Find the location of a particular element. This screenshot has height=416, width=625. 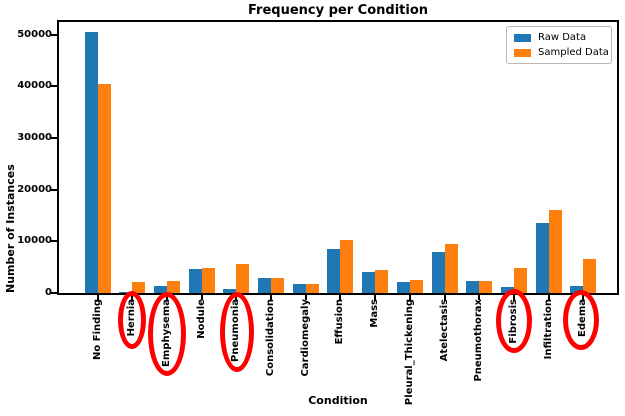

legend-label-raw: Raw Data is located at coordinates (562, 37).